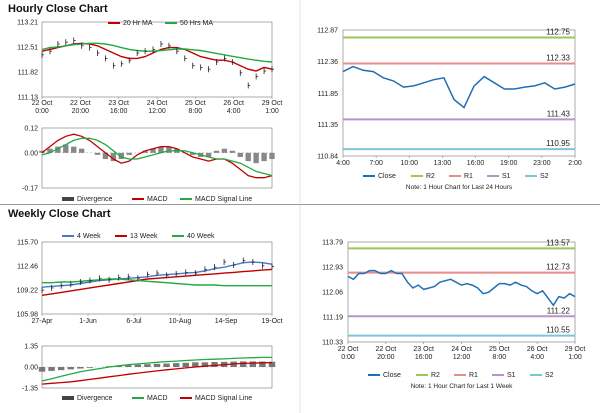  Describe the element at coordinates (138, 23) in the screenshot. I see `hourly-price-legend-20hr-label: 20 Hr MA` at that location.